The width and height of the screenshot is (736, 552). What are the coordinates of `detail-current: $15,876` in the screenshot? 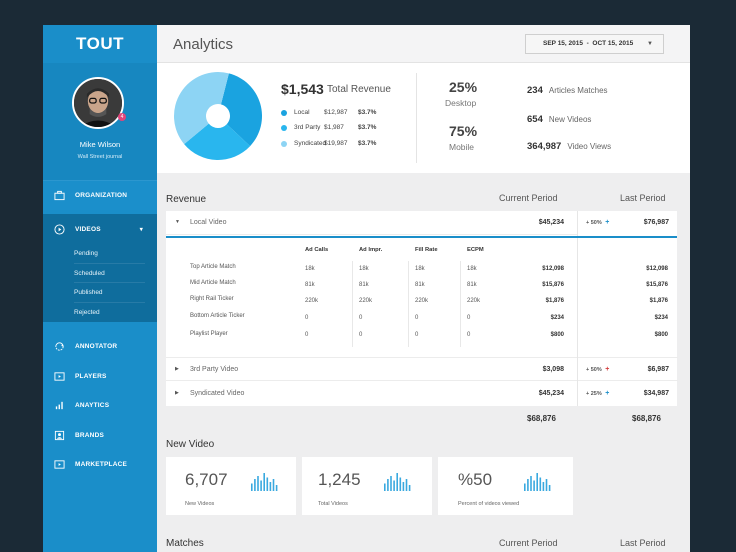 It's located at (553, 285).